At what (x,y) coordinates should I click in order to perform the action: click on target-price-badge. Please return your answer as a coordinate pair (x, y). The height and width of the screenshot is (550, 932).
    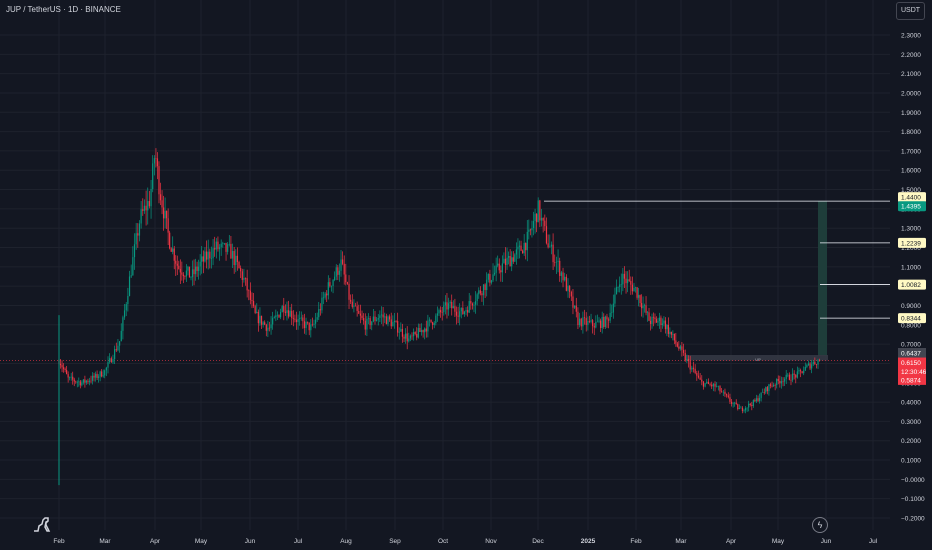
    Looking at the image, I should click on (912, 242).